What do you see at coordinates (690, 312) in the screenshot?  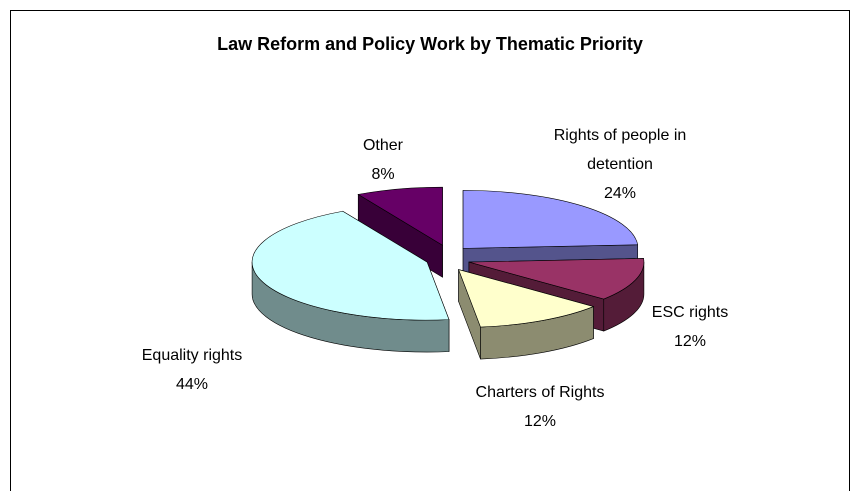 I see `category-label: ESC rights` at bounding box center [690, 312].